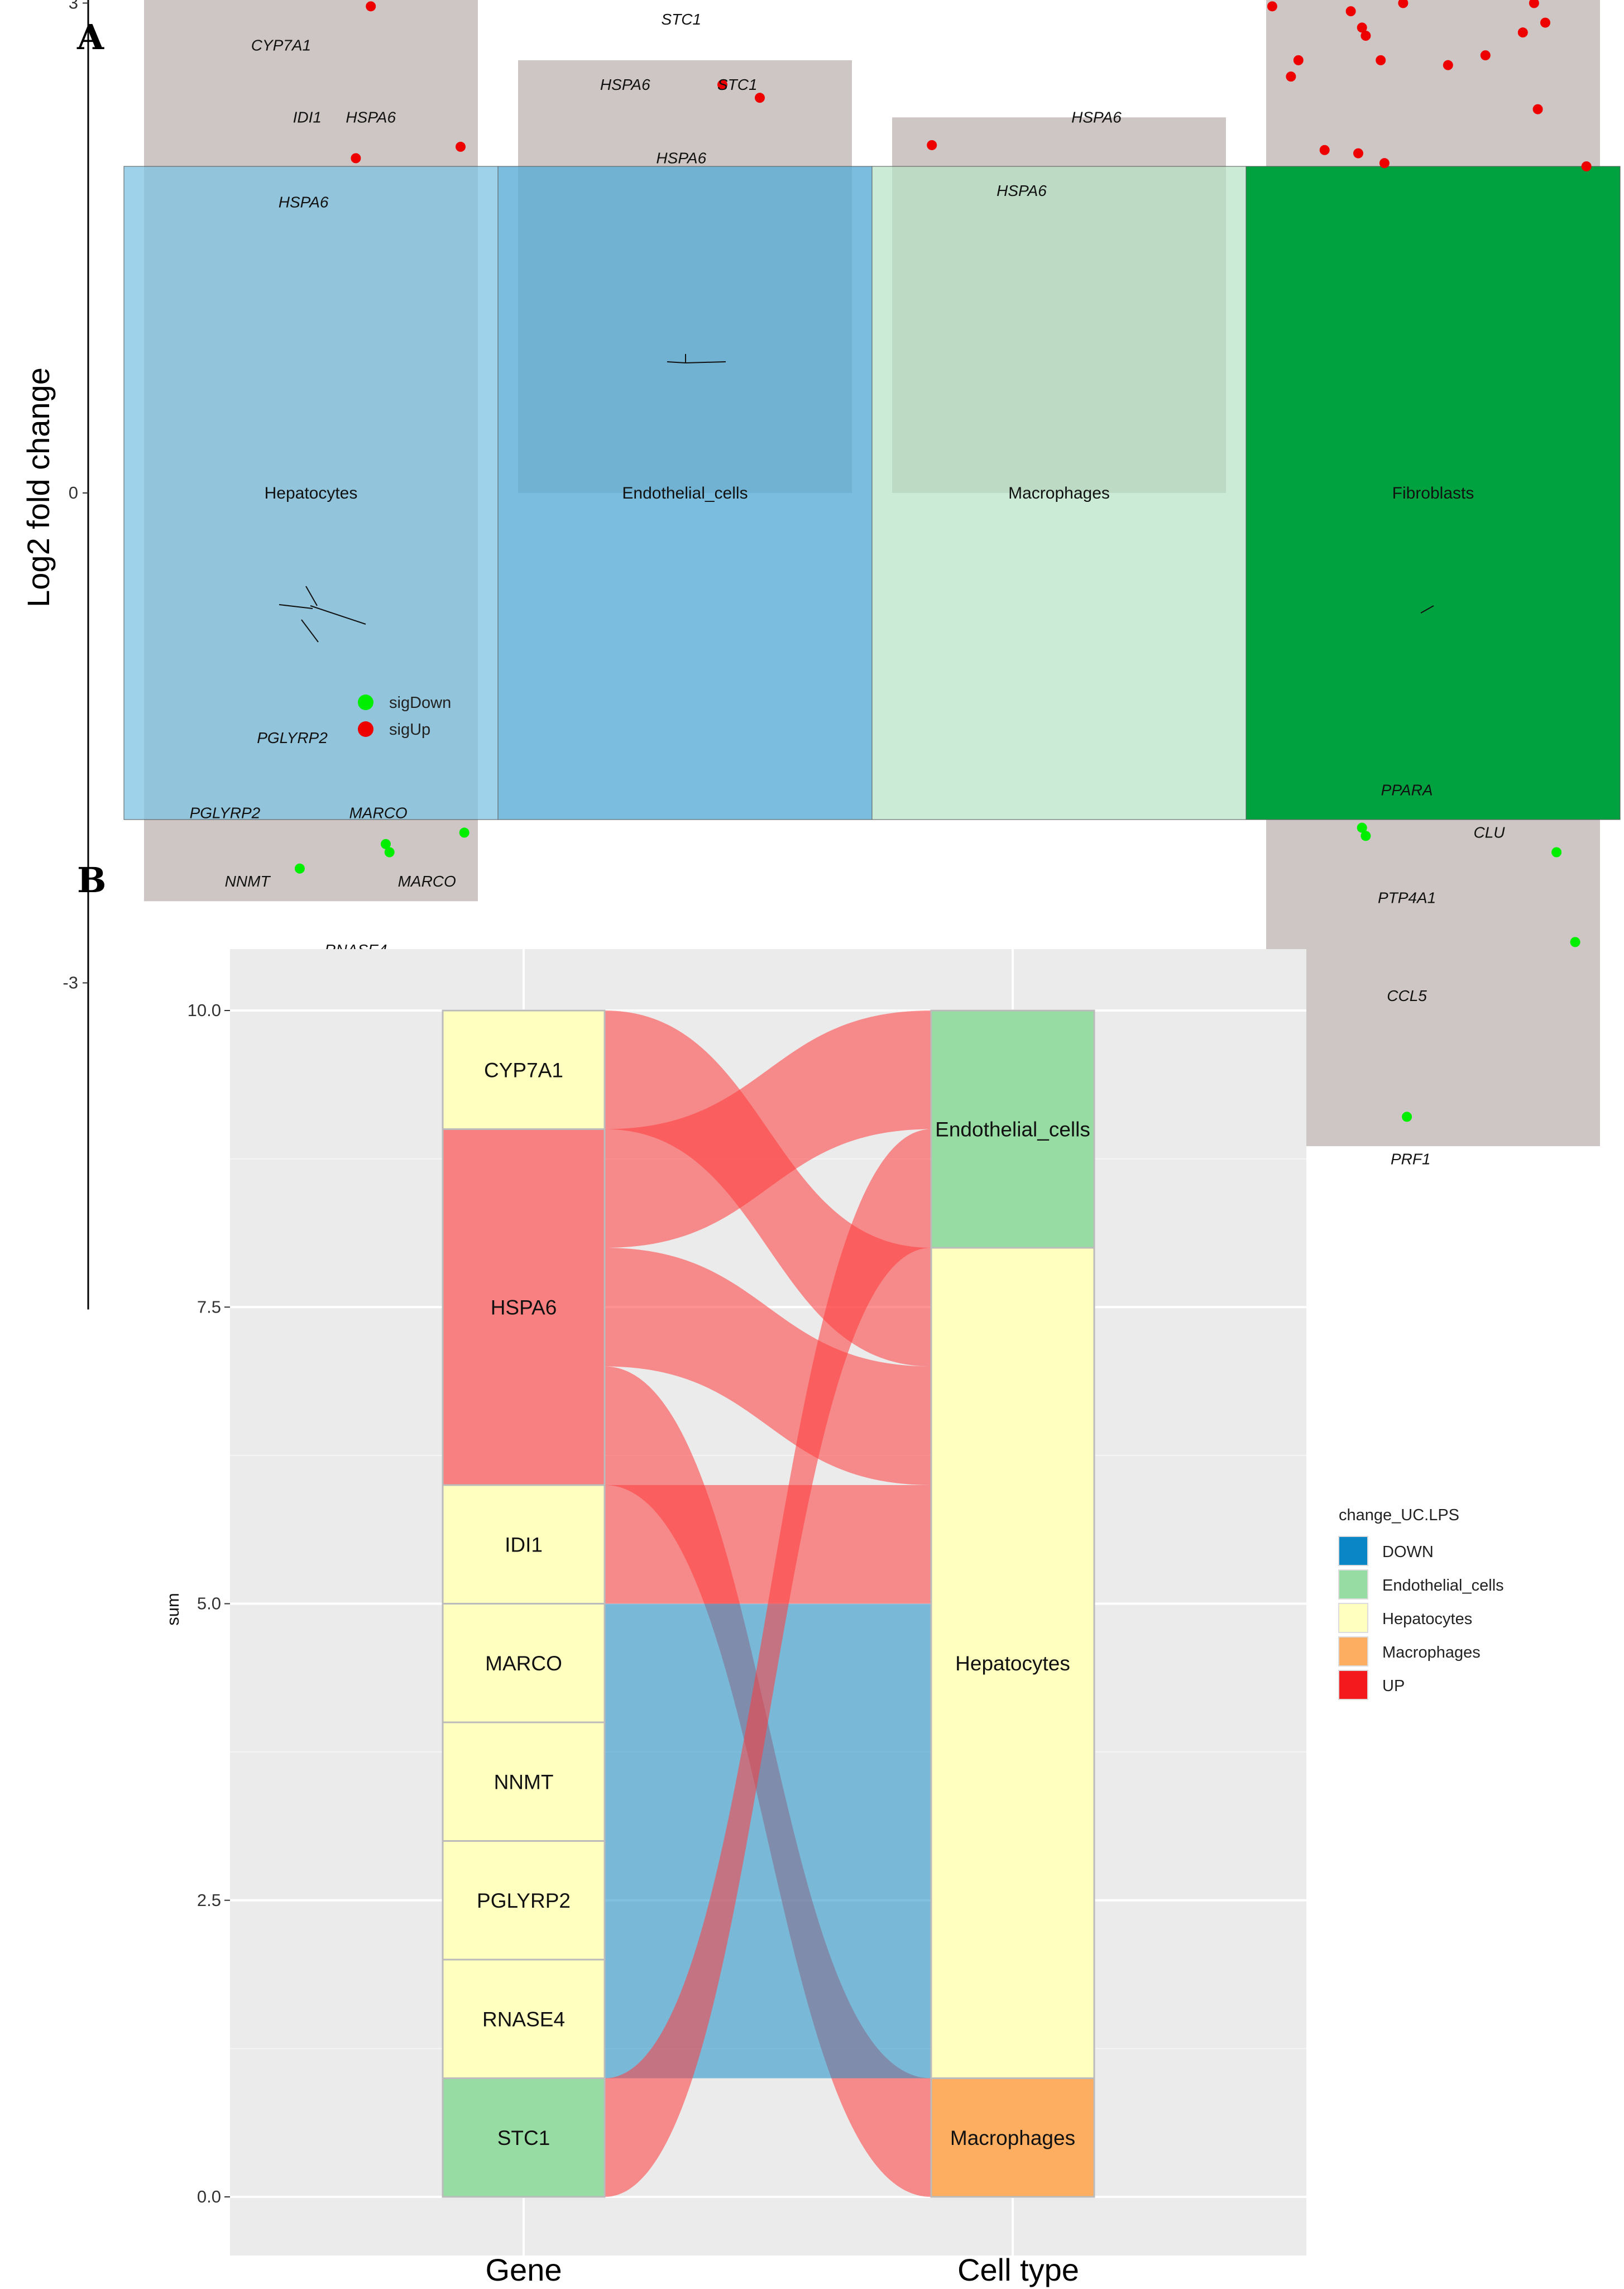  What do you see at coordinates (1408, 1552) in the screenshot?
I see `legend-label-down: DOWN` at bounding box center [1408, 1552].